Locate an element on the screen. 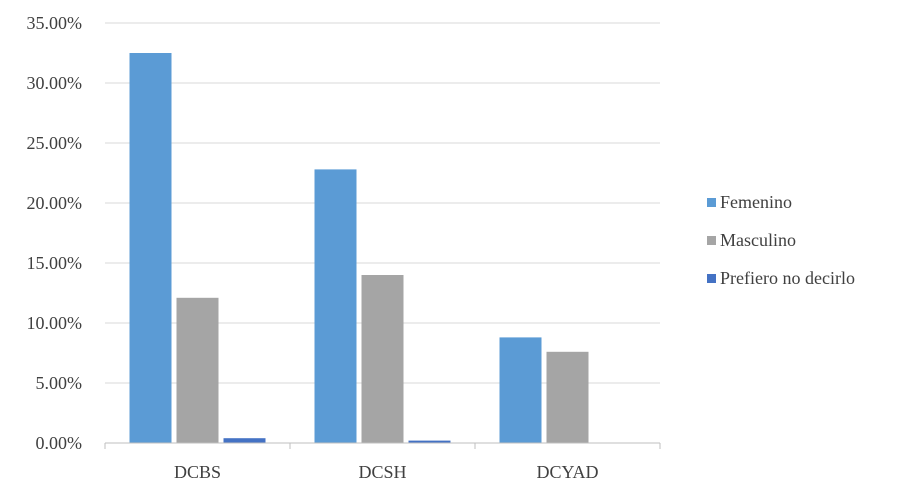 The image size is (901, 482). x-category-label: DCYAD is located at coordinates (567, 472).